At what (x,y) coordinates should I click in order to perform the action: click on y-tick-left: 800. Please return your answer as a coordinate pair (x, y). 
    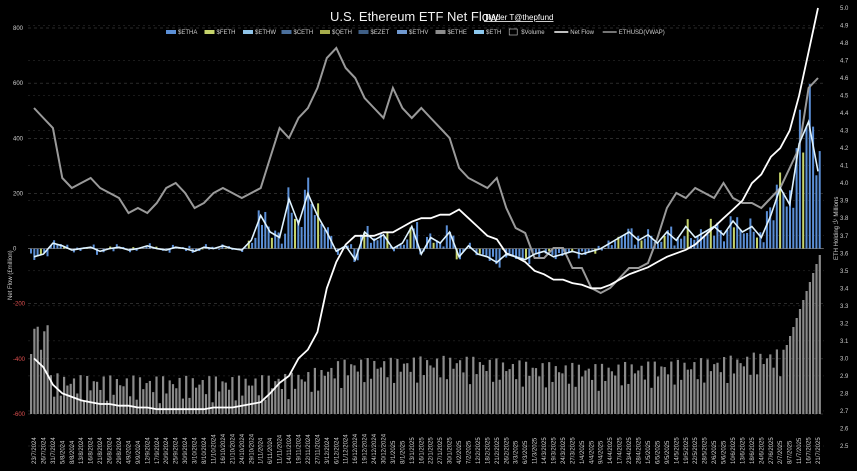
    Looking at the image, I should click on (18, 29).